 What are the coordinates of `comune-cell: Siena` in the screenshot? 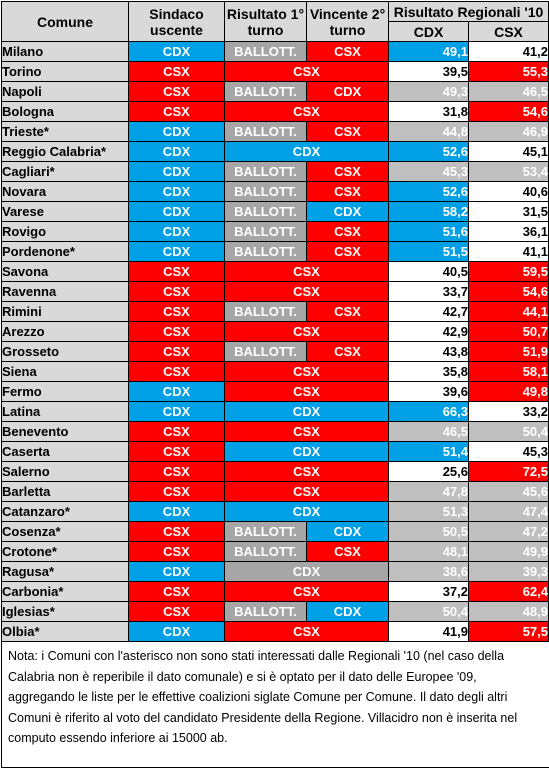 It's located at (65, 371).